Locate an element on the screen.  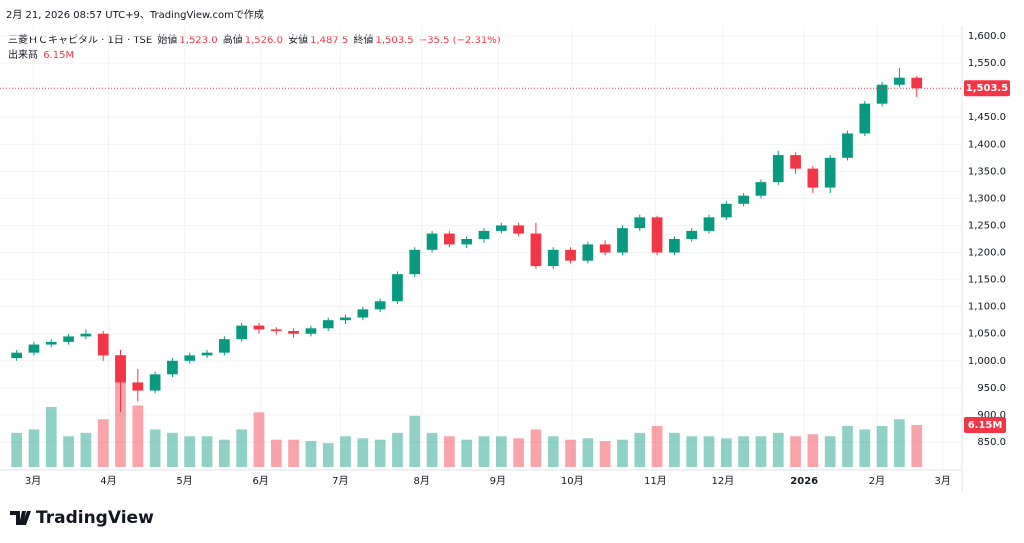
volume-row: 出来高 6.15M is located at coordinates (42, 53).